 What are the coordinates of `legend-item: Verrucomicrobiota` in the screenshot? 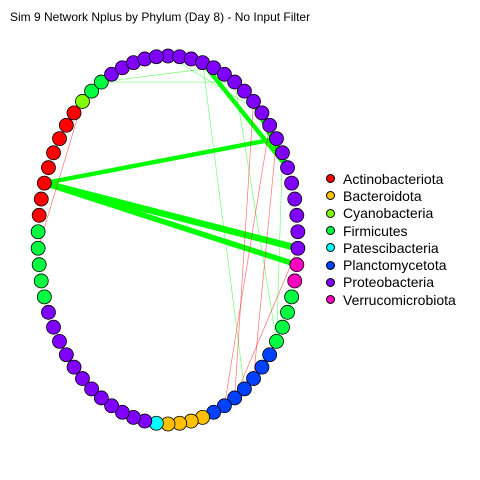 It's located at (391, 299).